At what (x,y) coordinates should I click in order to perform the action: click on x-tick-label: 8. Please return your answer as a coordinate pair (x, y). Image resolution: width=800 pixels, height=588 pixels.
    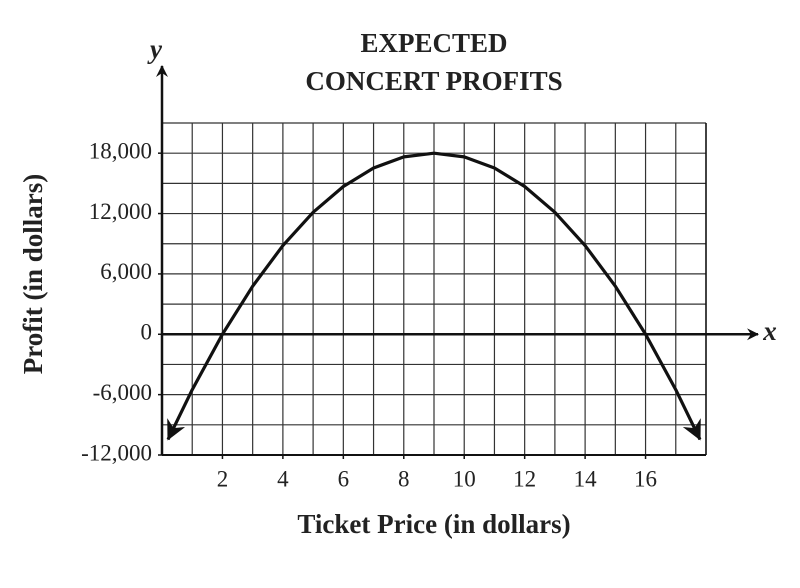
    Looking at the image, I should click on (404, 478).